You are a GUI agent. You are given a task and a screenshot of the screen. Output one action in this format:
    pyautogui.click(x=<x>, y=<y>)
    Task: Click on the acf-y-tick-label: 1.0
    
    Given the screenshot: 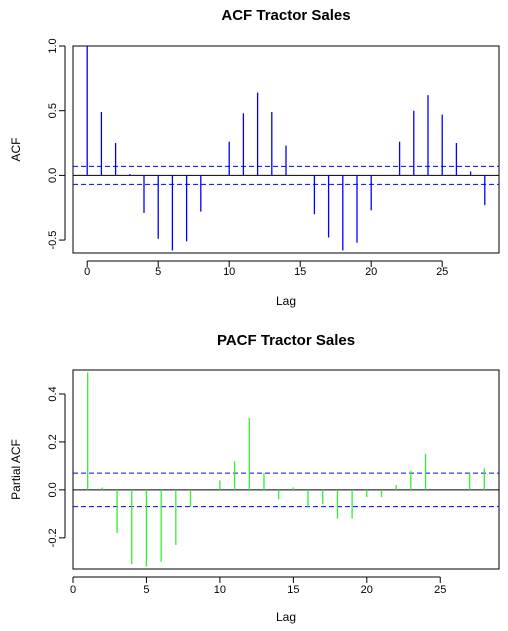 What is the action you would take?
    pyautogui.click(x=53, y=45)
    